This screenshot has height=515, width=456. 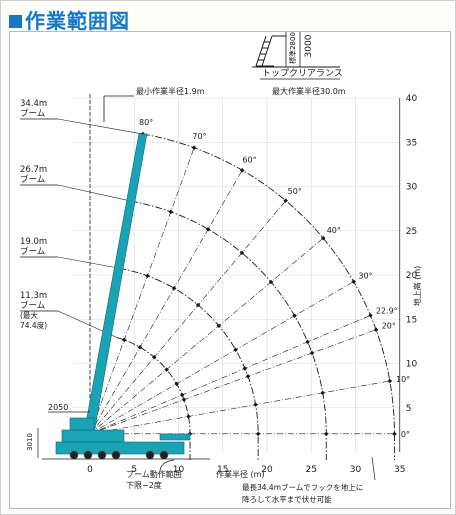 What do you see at coordinates (302, 487) in the screenshot?
I see `bottom-note-line1: 最長34.4mブームでフックを地上に` at bounding box center [302, 487].